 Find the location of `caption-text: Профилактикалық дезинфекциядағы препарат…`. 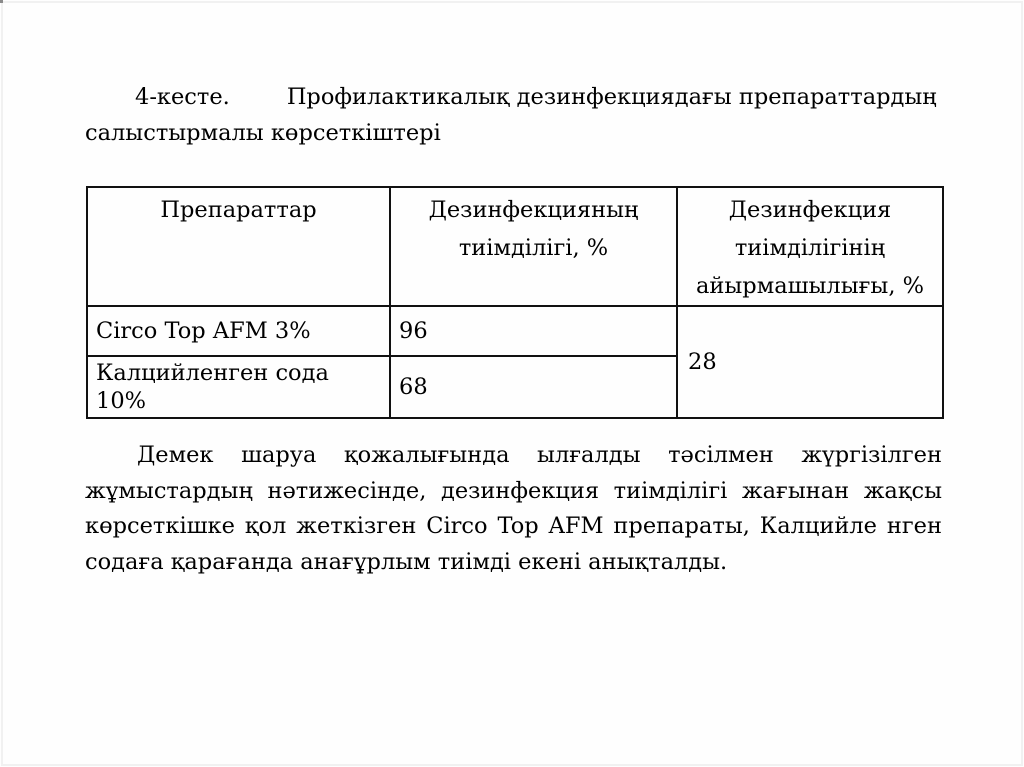

caption-text: Профилактикалық дезинфекциядағы препарат… is located at coordinates (611, 97).